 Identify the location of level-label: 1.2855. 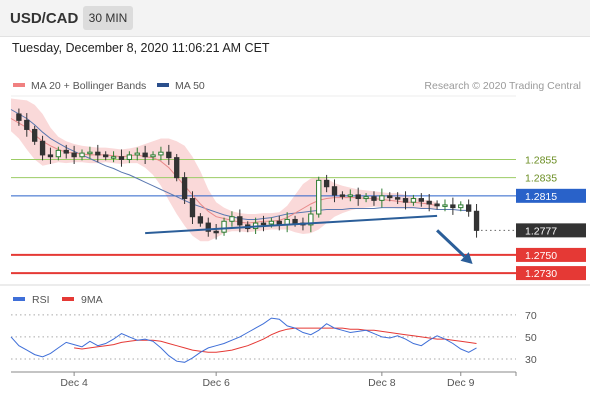
(541, 160).